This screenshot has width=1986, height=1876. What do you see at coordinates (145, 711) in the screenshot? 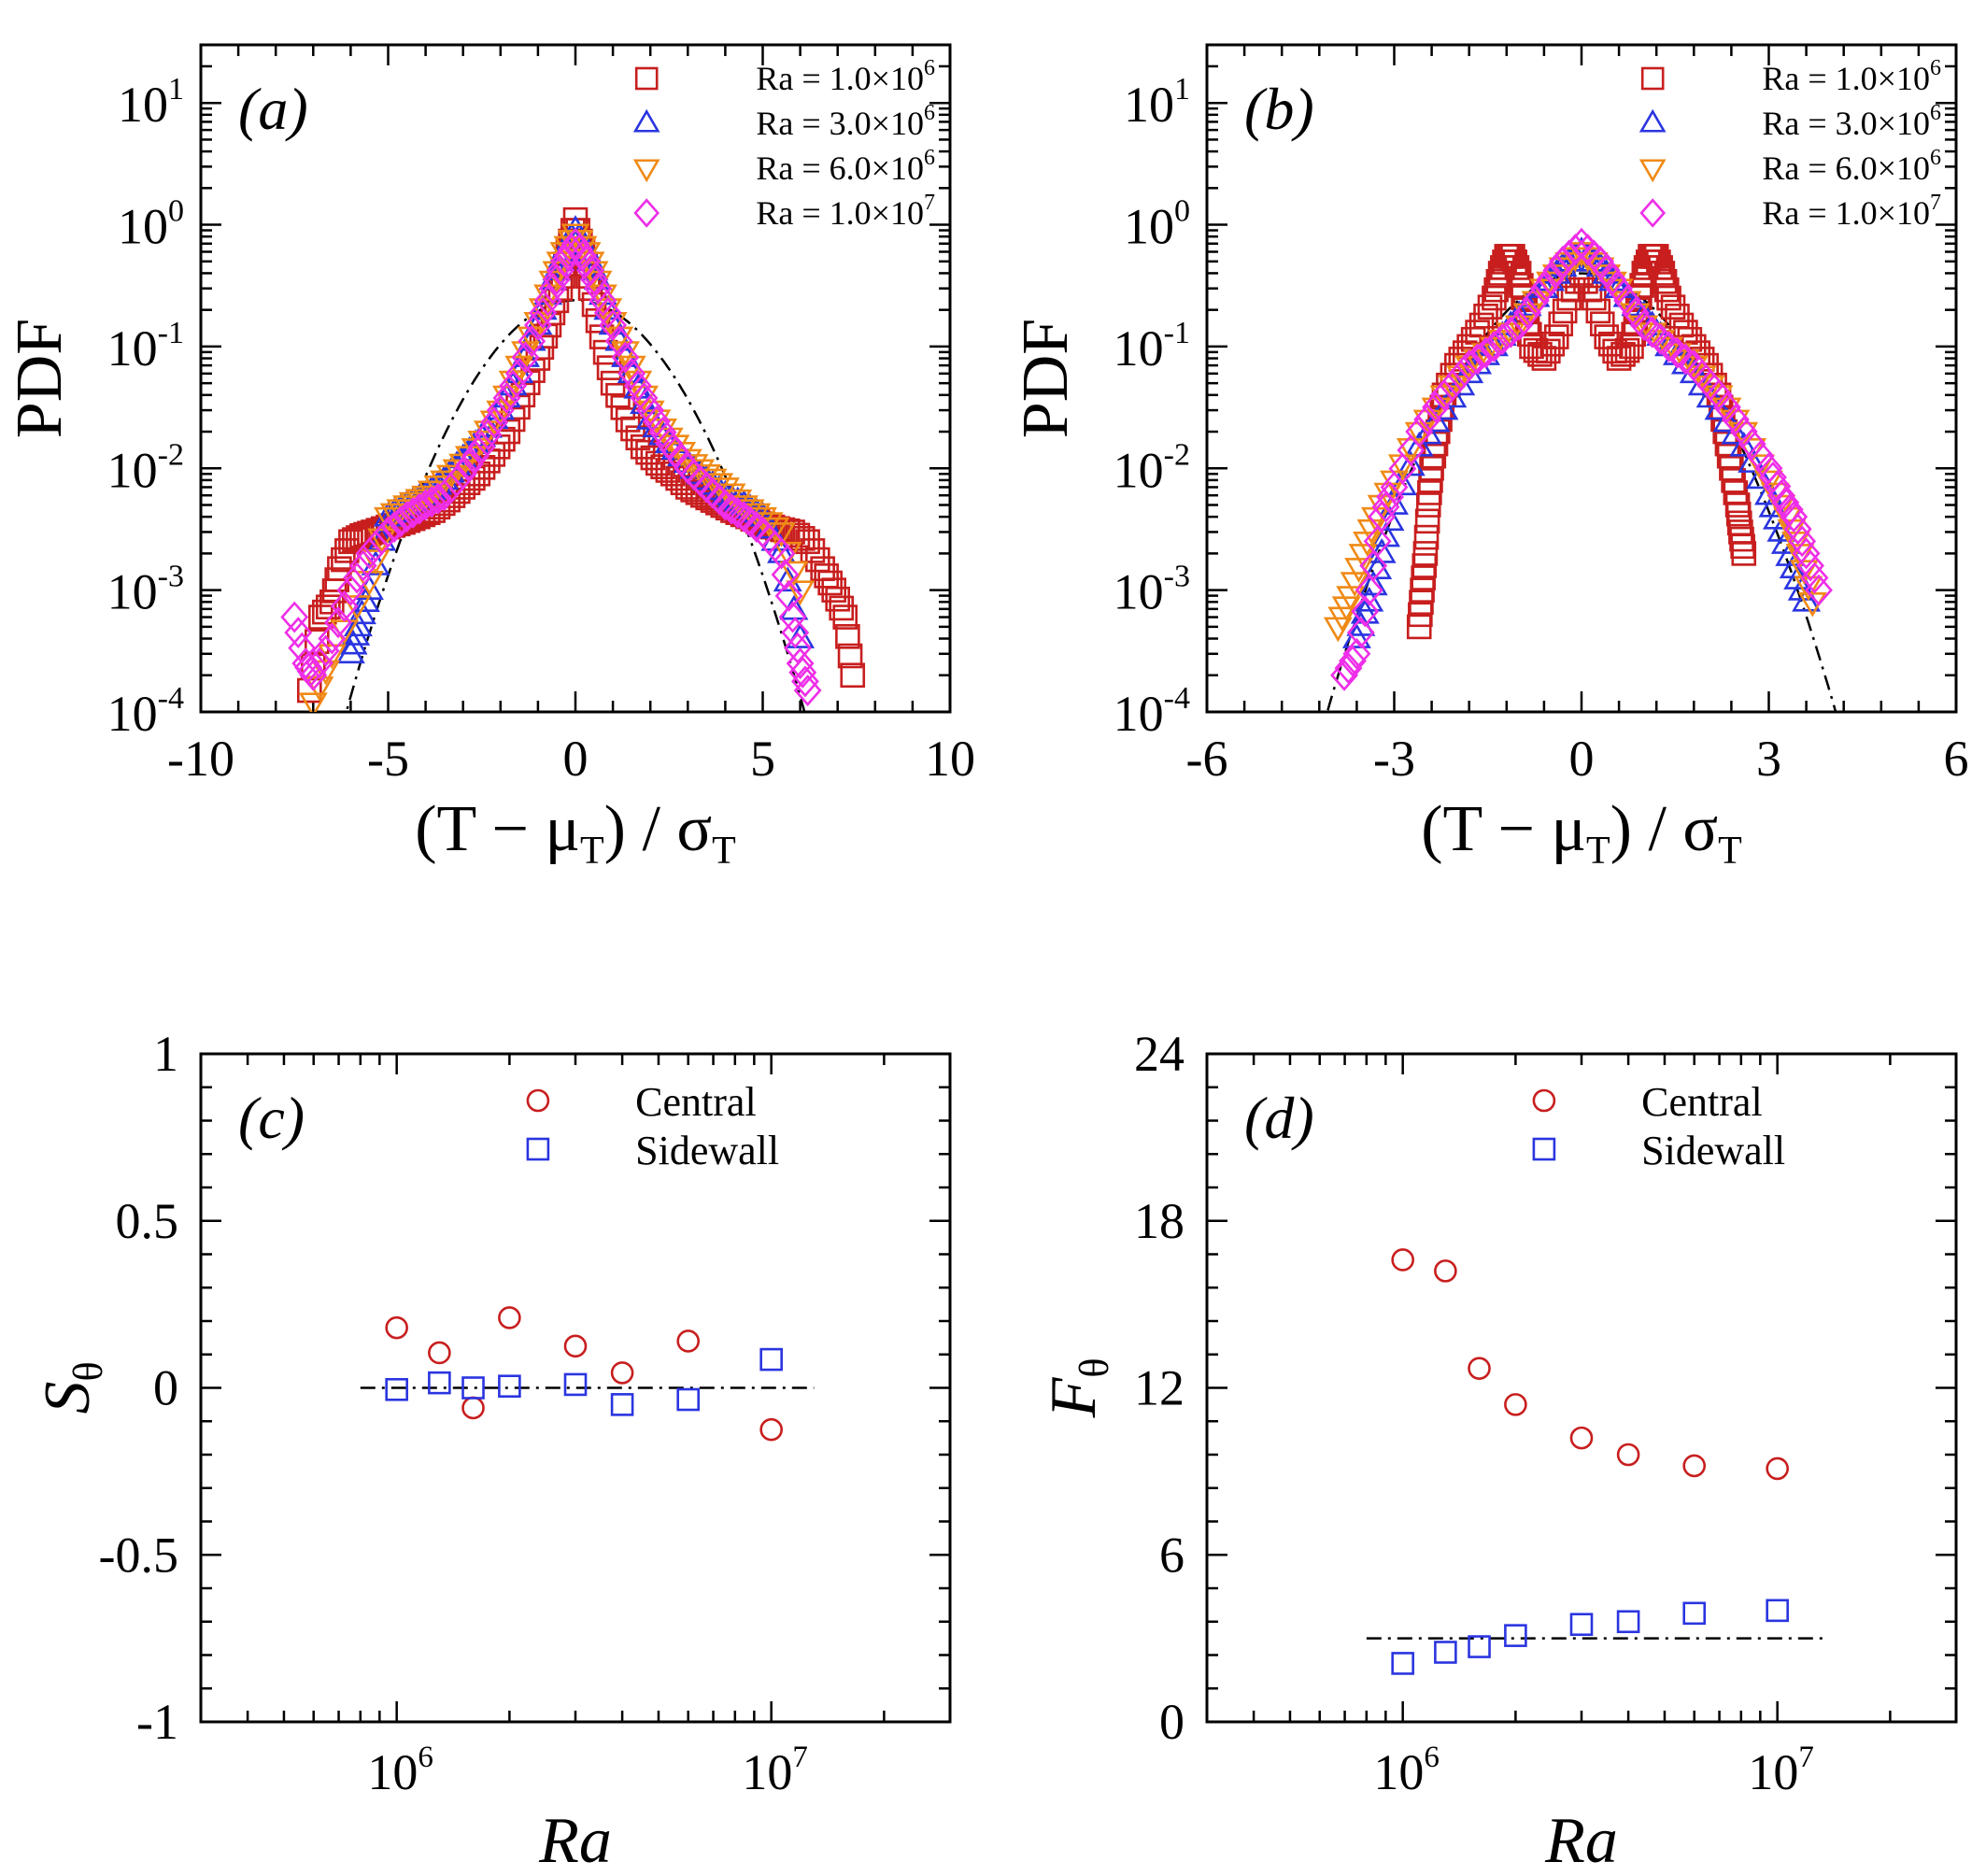
I see `y-tick-label: 10⁻⁴` at bounding box center [145, 711].